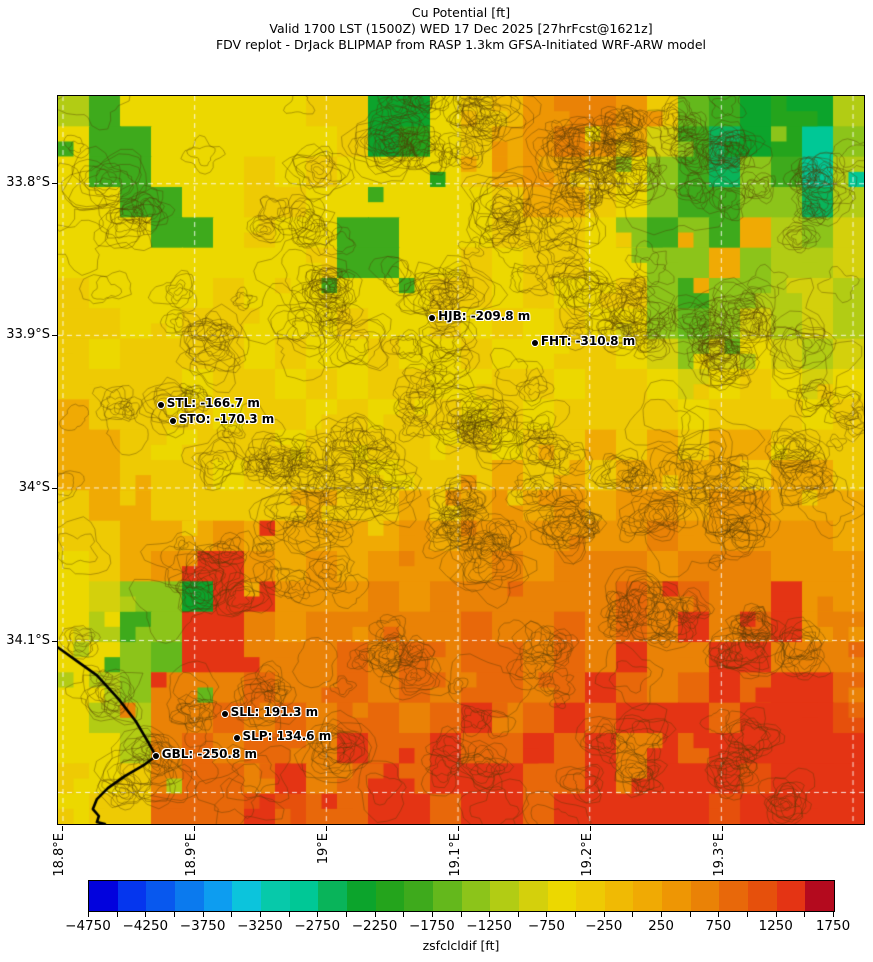 Image resolution: width=873 pixels, height=962 pixels. What do you see at coordinates (588, 341) in the screenshot?
I see `station-label-fht: FHT: -310.8 m` at bounding box center [588, 341].